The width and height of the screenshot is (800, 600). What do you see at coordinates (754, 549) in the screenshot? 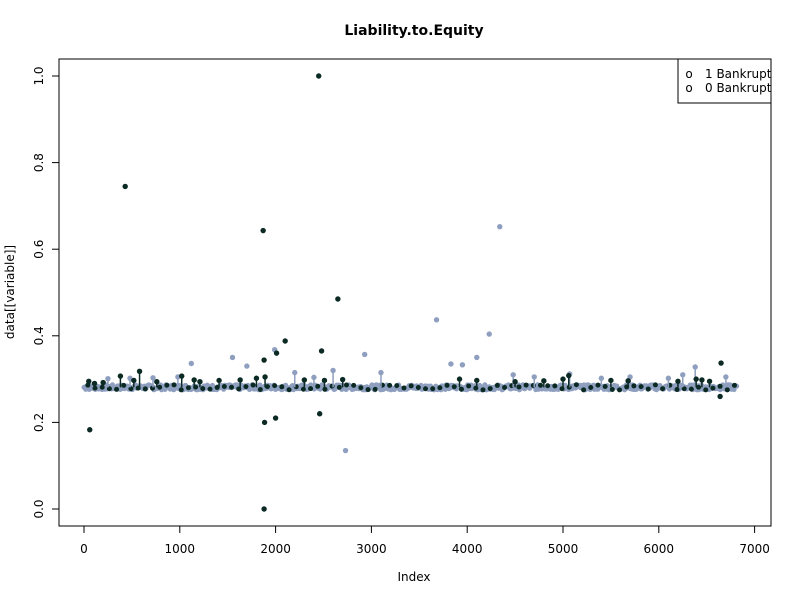
I see `x-tick-label: 7000` at bounding box center [754, 549].